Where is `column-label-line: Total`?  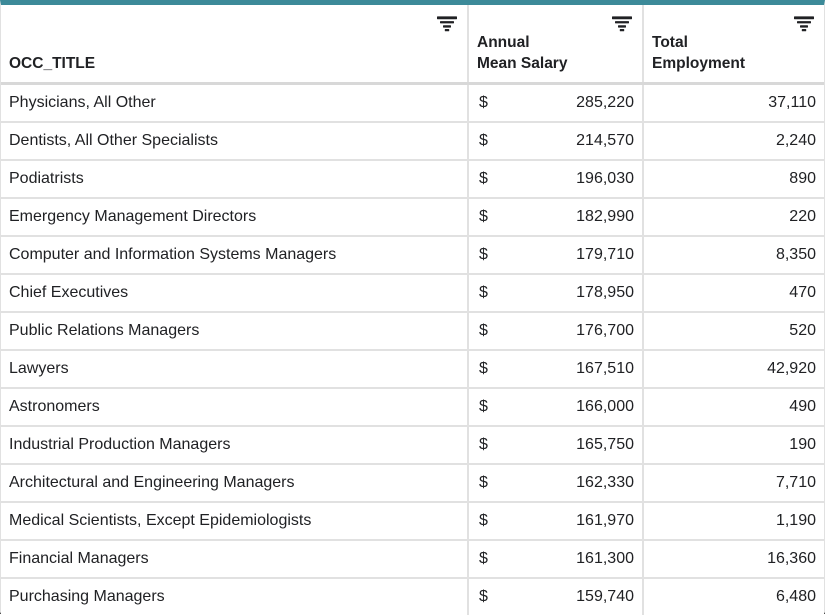 column-label-line: Total is located at coordinates (734, 43).